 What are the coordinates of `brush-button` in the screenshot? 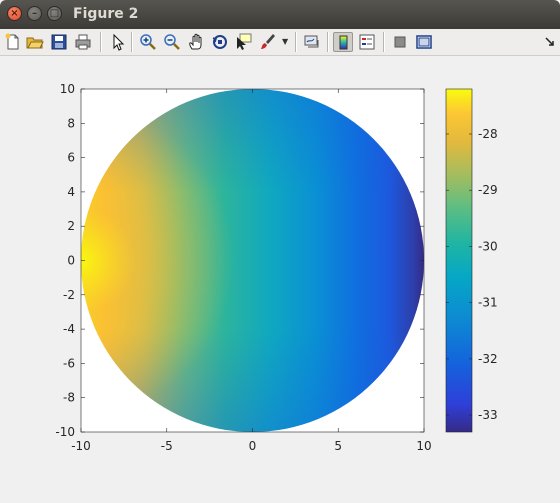 It's located at (268, 42).